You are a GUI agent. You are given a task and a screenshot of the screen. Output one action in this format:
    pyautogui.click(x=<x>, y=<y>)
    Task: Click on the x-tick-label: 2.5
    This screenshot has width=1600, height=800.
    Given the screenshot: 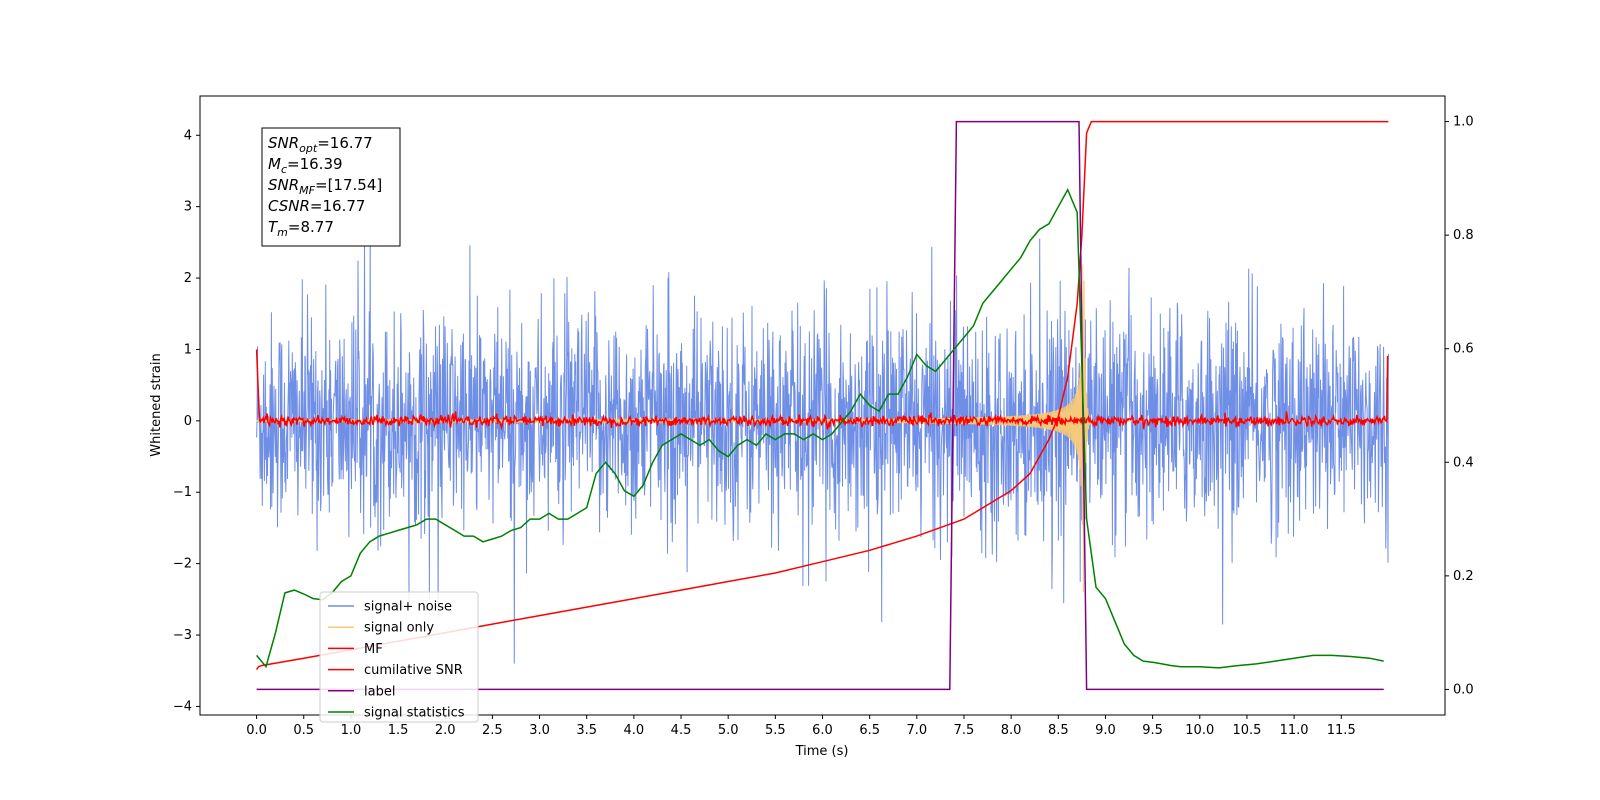 What is the action you would take?
    pyautogui.click(x=492, y=730)
    